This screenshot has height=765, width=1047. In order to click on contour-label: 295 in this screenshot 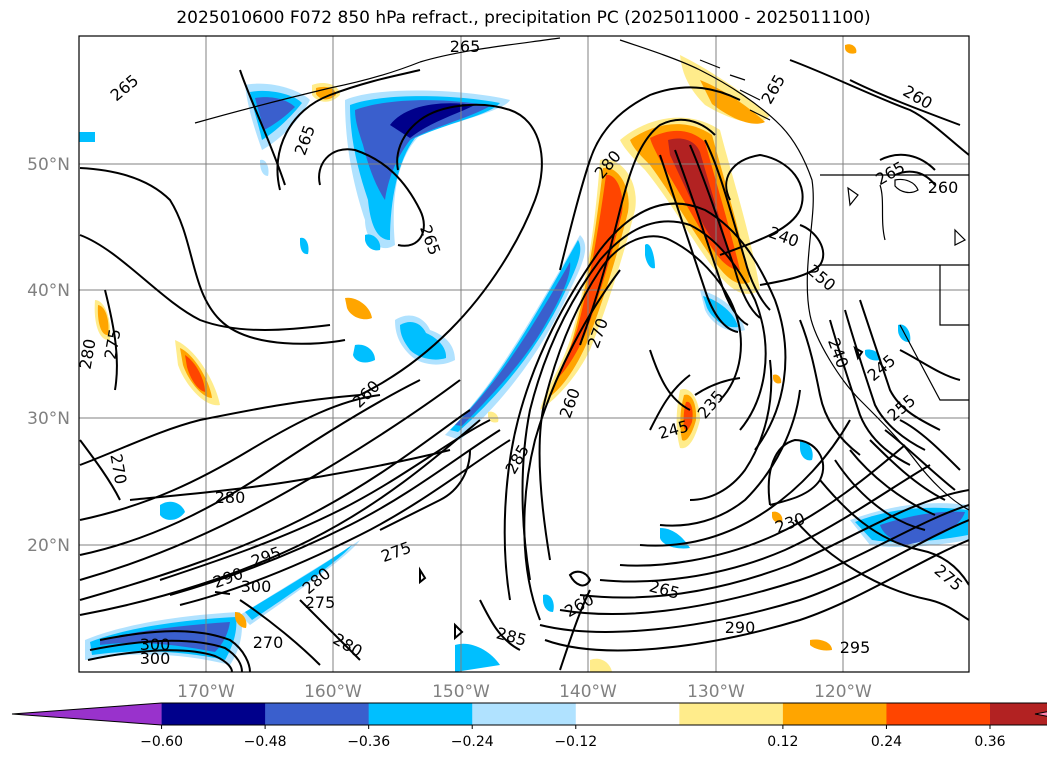, I will do `click(855, 647)`.